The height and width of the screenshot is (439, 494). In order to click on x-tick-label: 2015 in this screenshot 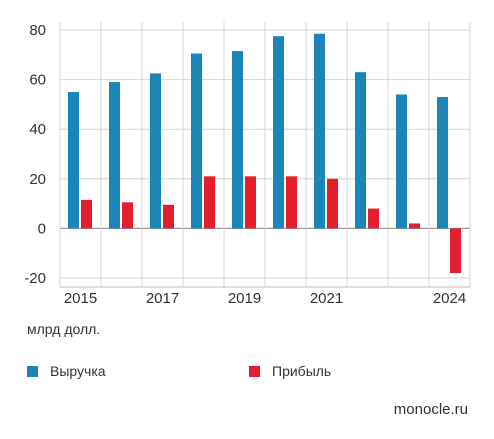, I will do `click(80, 298)`.